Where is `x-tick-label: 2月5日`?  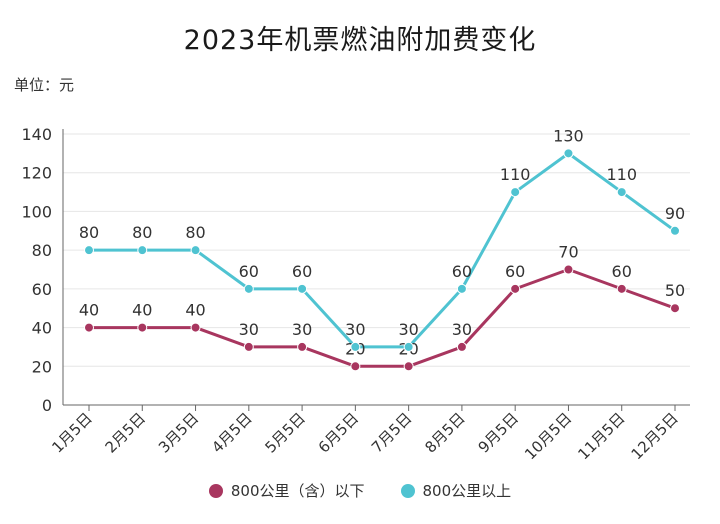 x-tick-label: 2月5日 is located at coordinates (125, 432).